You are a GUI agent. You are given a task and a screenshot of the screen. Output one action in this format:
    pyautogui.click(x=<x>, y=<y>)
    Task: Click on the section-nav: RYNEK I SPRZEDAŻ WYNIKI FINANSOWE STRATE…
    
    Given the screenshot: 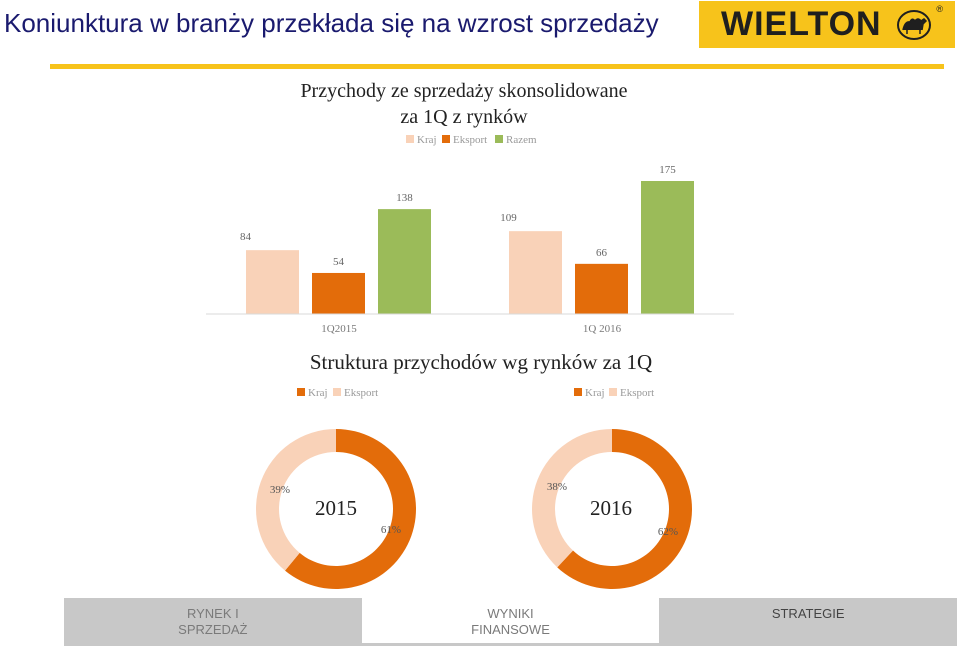 What is the action you would take?
    pyautogui.click(x=511, y=622)
    